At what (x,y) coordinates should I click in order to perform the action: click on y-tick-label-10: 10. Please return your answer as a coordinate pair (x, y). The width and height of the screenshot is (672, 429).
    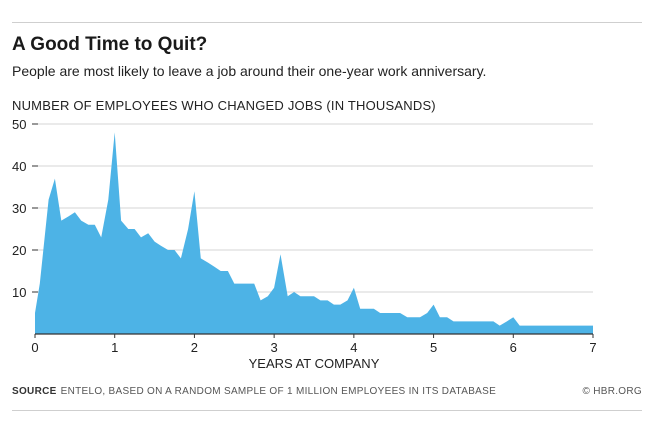
    Looking at the image, I should click on (19, 292).